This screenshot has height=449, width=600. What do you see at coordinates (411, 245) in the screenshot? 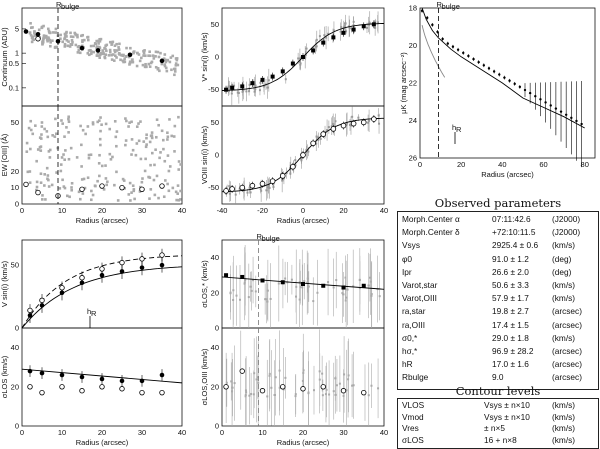
I see `observed-label: Vsys` at bounding box center [411, 245].